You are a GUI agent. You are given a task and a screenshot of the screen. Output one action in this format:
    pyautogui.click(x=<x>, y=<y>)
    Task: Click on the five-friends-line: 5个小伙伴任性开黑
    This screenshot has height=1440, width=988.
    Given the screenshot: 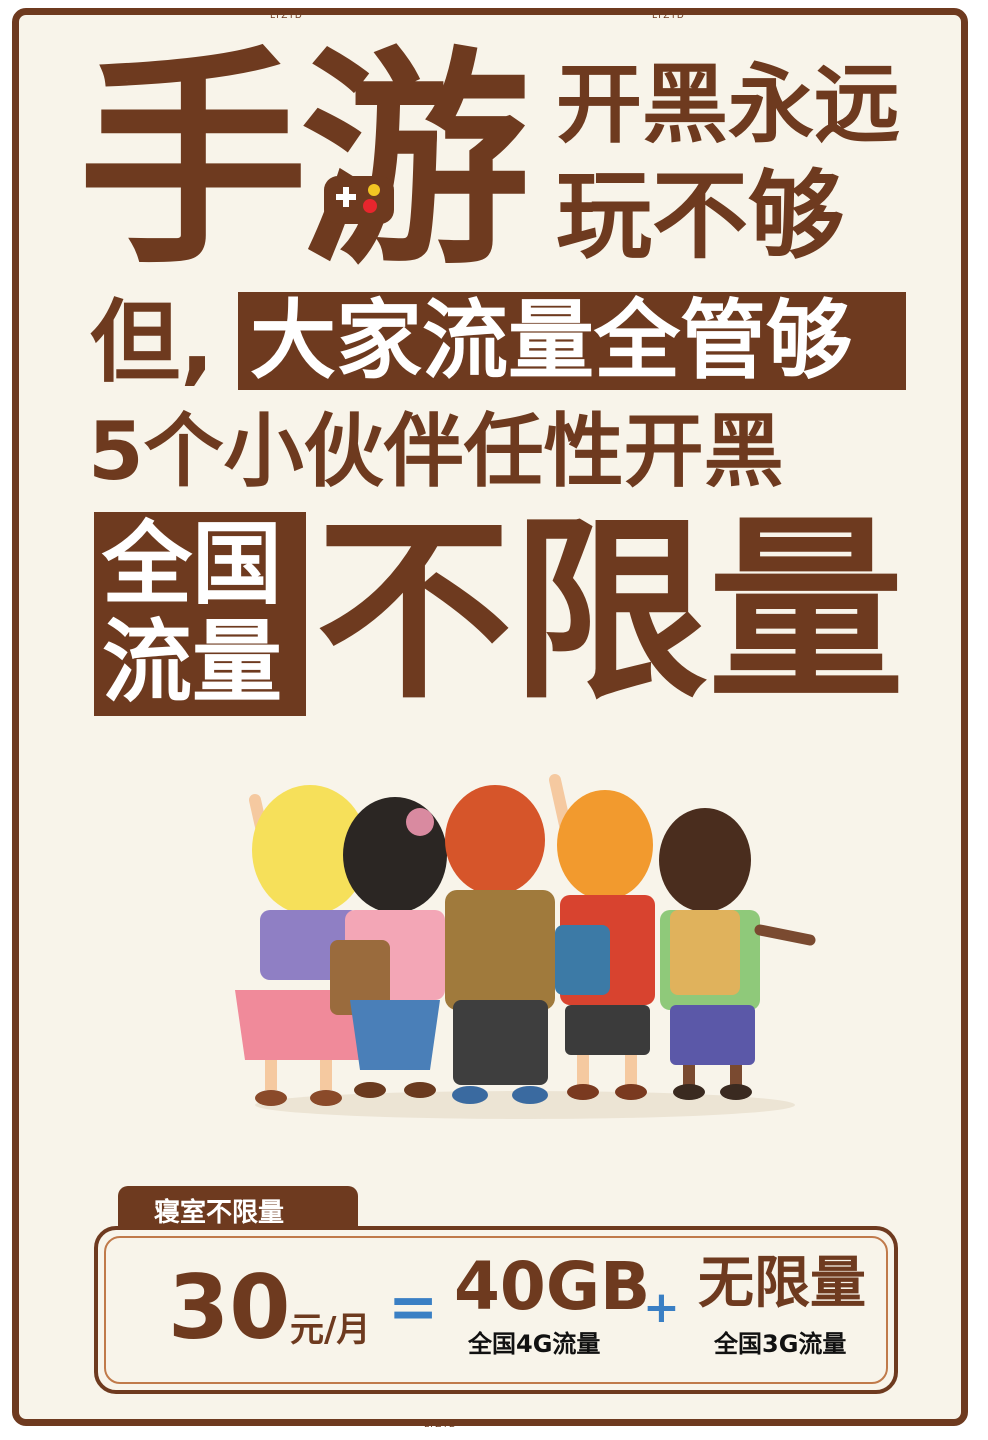 What is the action you would take?
    pyautogui.click(x=436, y=451)
    